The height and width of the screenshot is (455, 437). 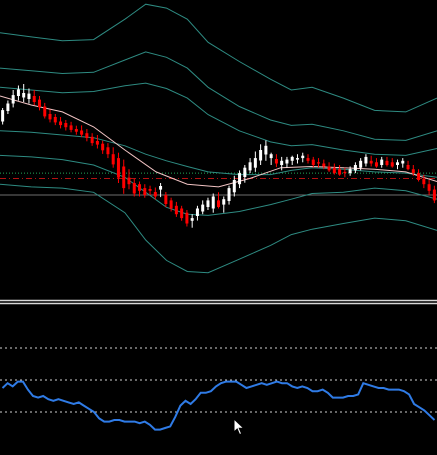 I want to click on oscillator-line, so click(x=218, y=405).